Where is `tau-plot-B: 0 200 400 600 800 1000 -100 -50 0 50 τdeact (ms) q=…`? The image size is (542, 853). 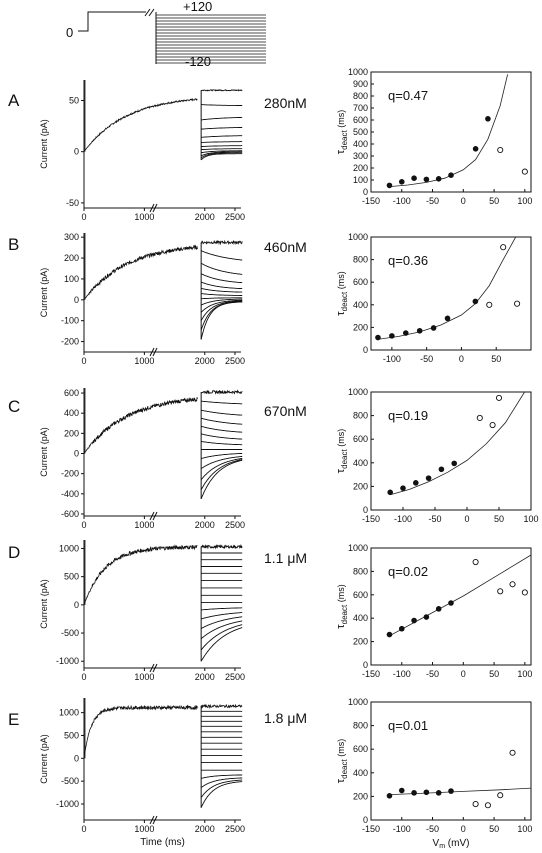
tau-plot-B: 0 200 400 600 800 1000 -100 -50 0 50 τdeact (ms) q=… is located at coordinates (433, 298).